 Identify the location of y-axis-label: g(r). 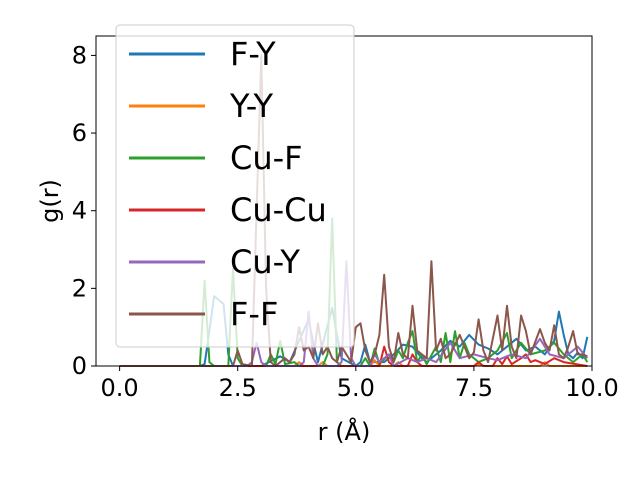
(50, 201).